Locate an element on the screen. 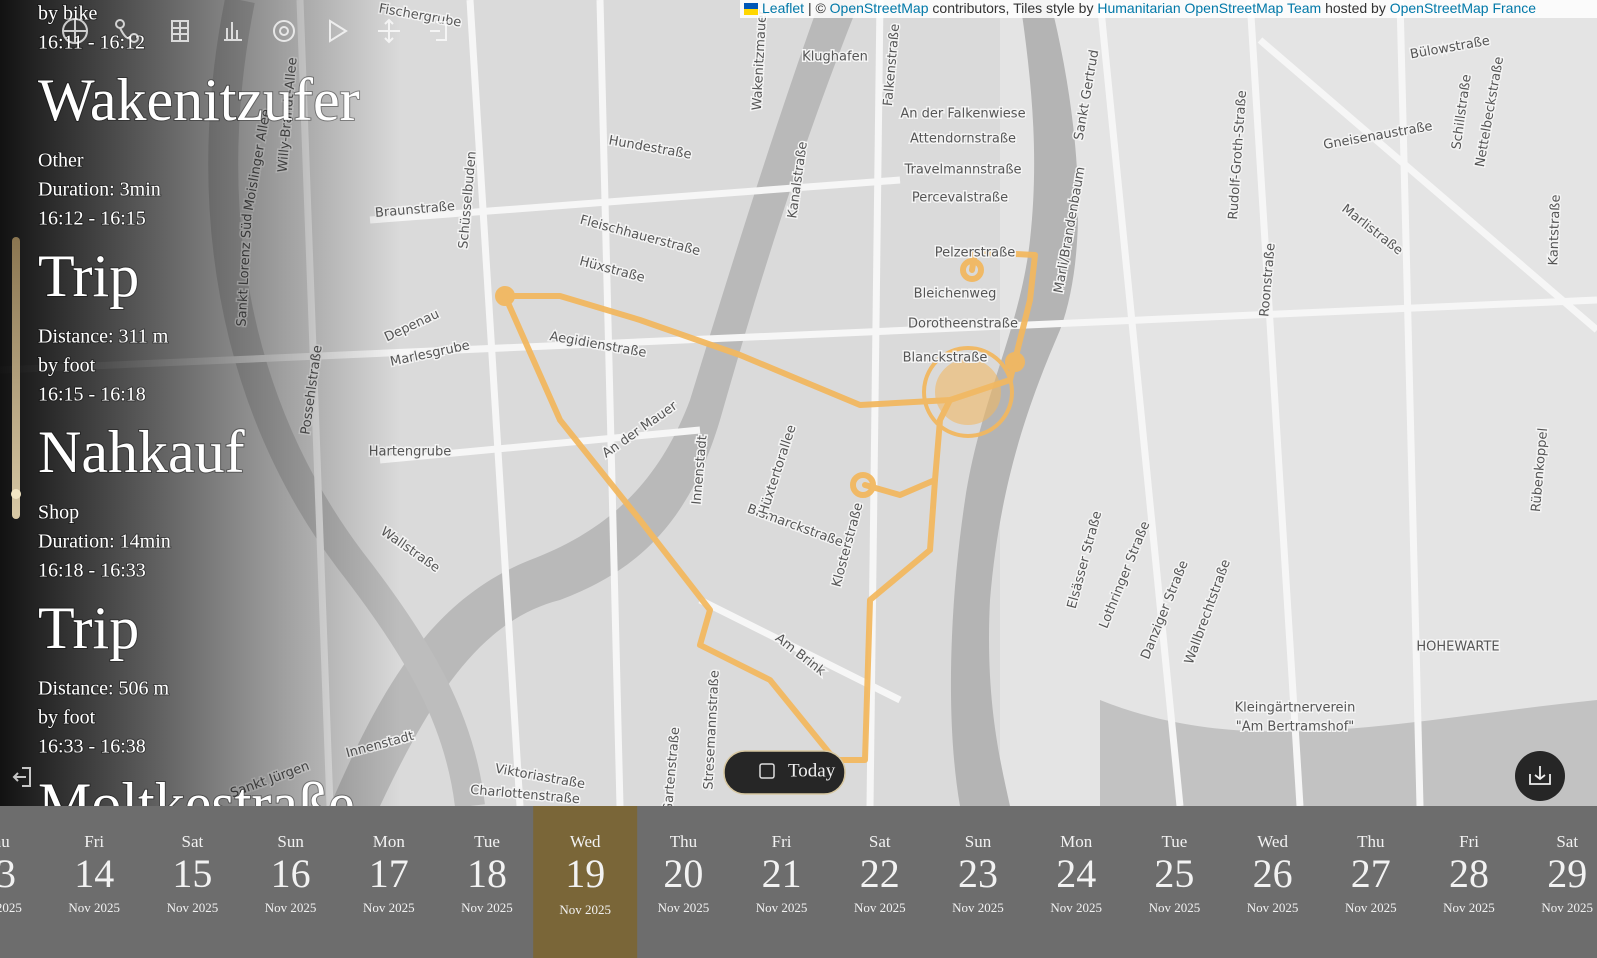 This screenshot has height=958, width=1597. today-button-bg is located at coordinates (784, 772).